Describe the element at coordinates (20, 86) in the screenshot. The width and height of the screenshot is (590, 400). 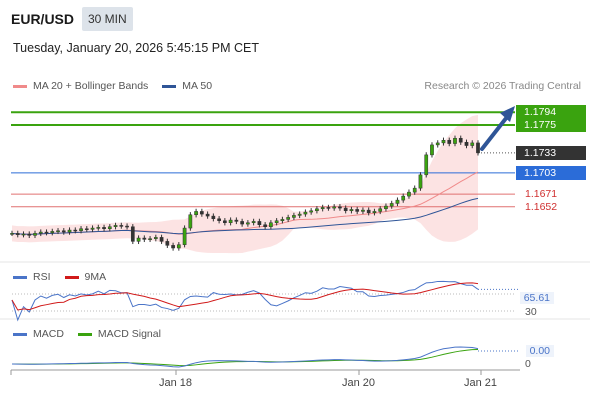
I see `ma20-swatch` at that location.